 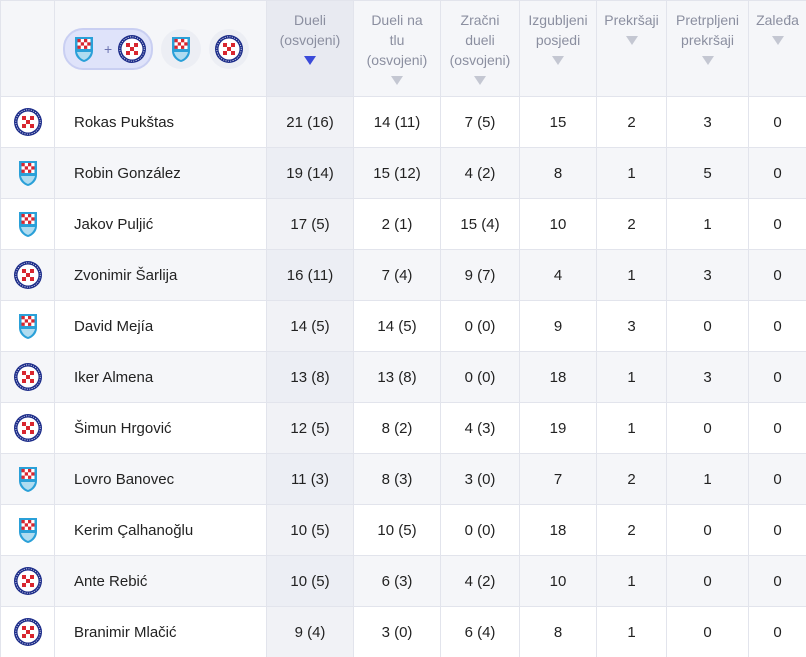 I want to click on stat-duels: 21 (16), so click(x=310, y=122).